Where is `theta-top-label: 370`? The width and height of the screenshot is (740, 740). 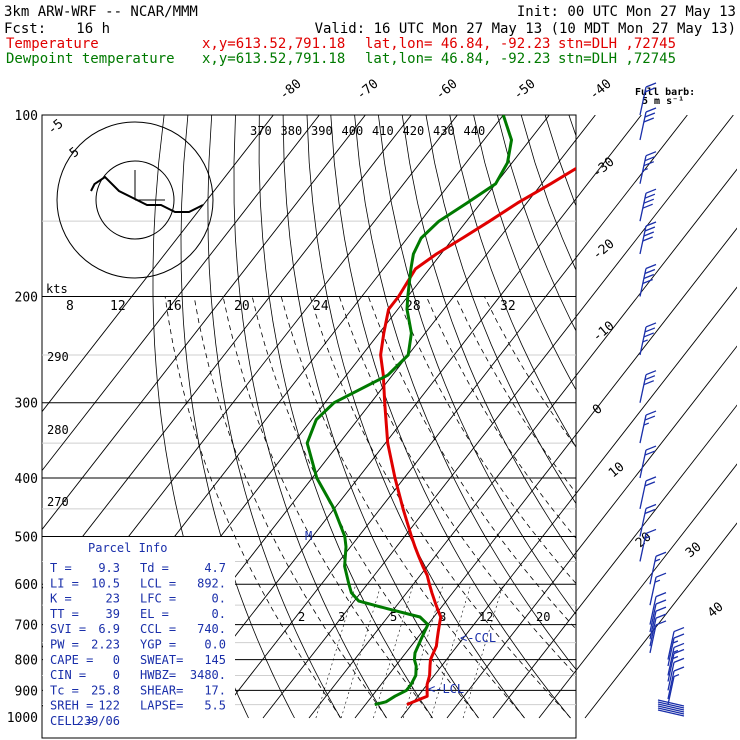
theta-top-label: 370 is located at coordinates (261, 131).